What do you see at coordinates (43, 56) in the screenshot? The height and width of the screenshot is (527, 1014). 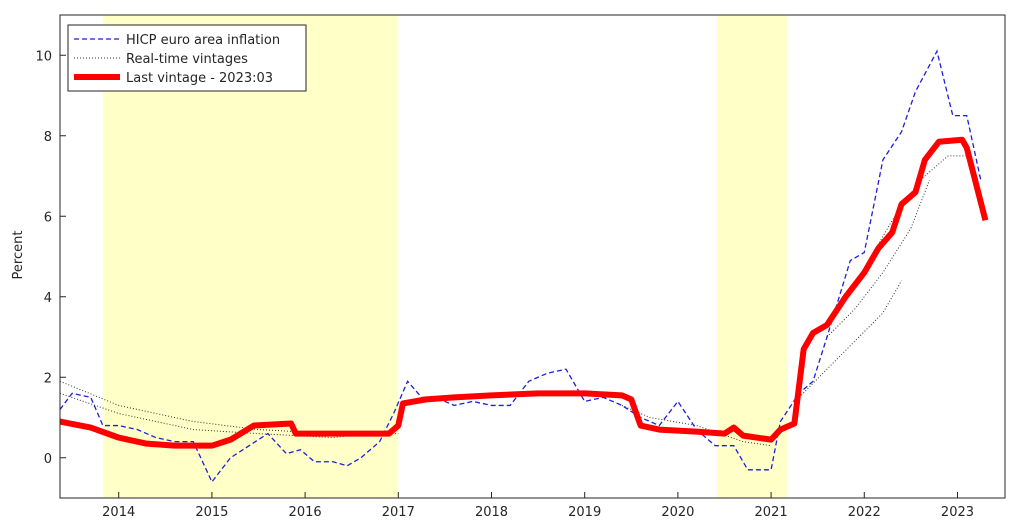 I see `y-tick-label: 10` at bounding box center [43, 56].